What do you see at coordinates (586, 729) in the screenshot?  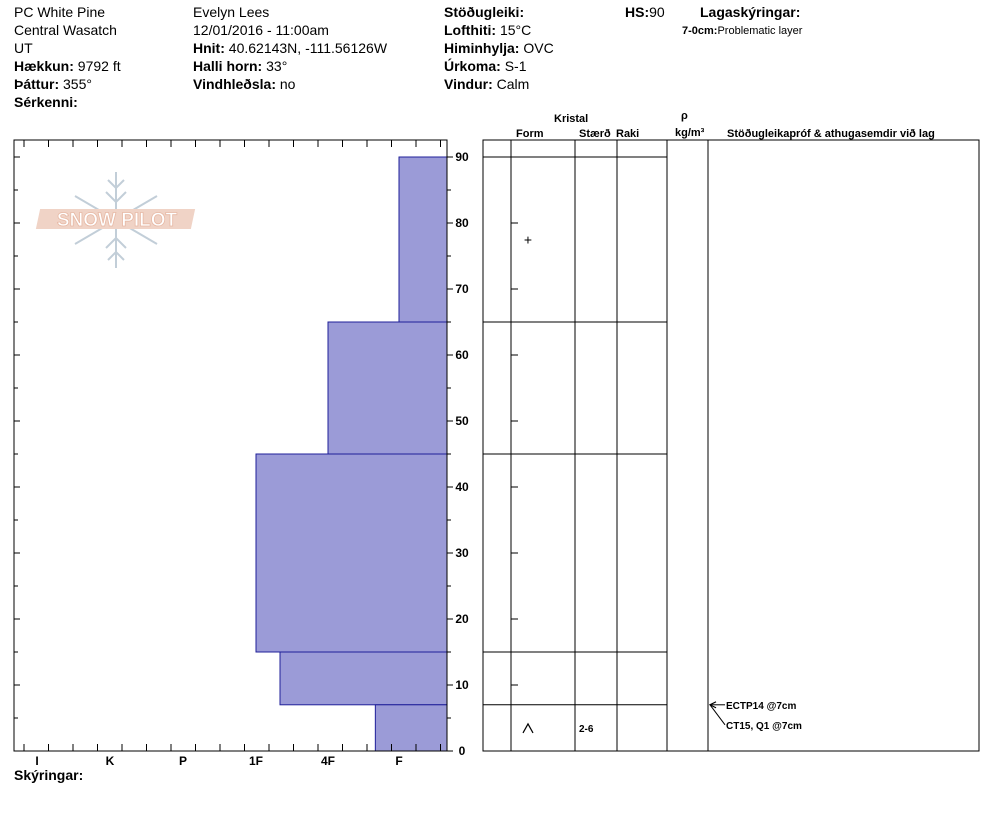 I see `grain-size-label: 2-6` at bounding box center [586, 729].